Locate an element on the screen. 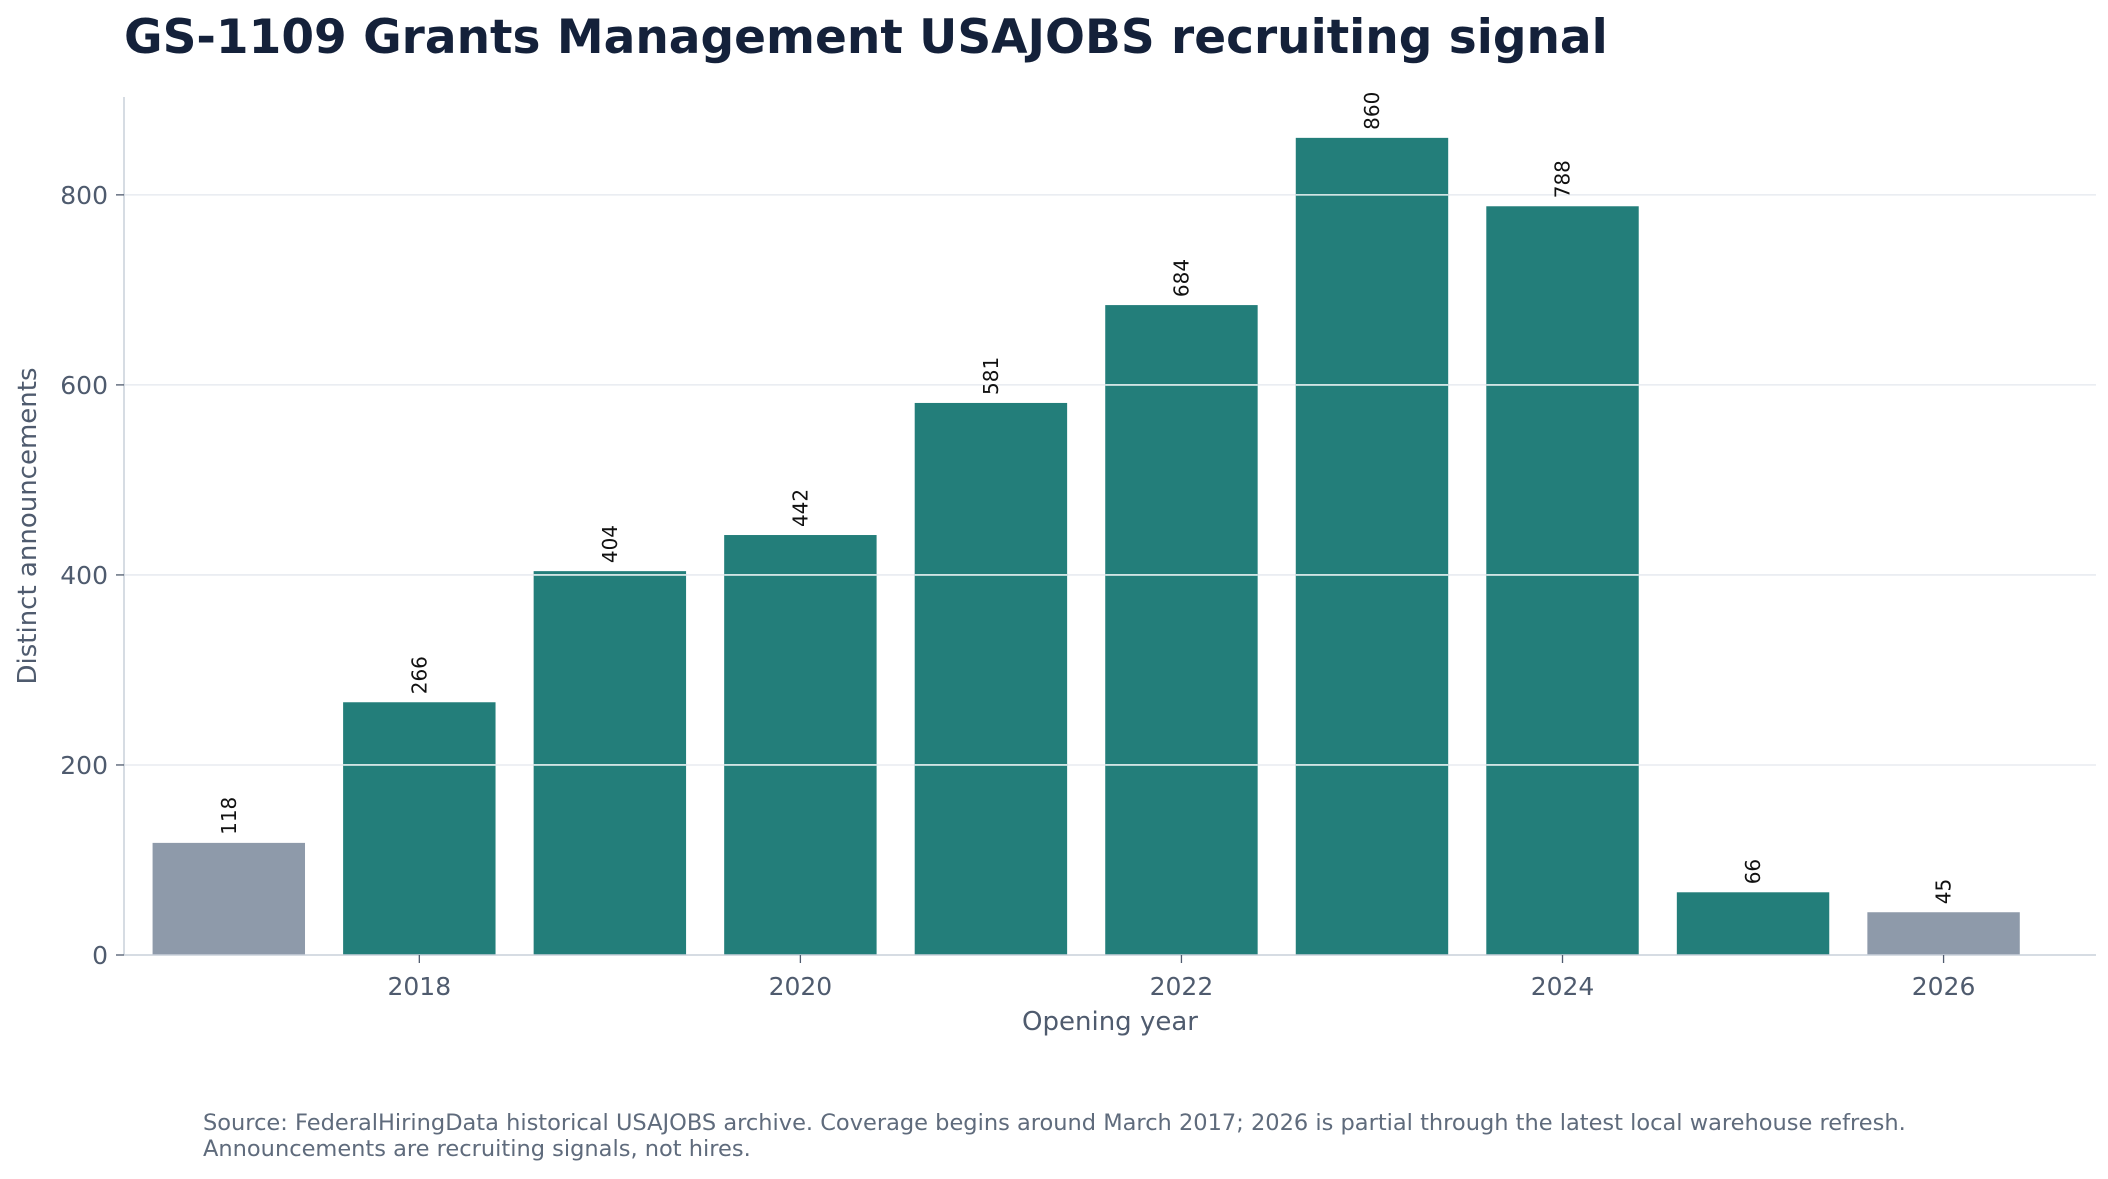  bar-2022 is located at coordinates (1181, 630).